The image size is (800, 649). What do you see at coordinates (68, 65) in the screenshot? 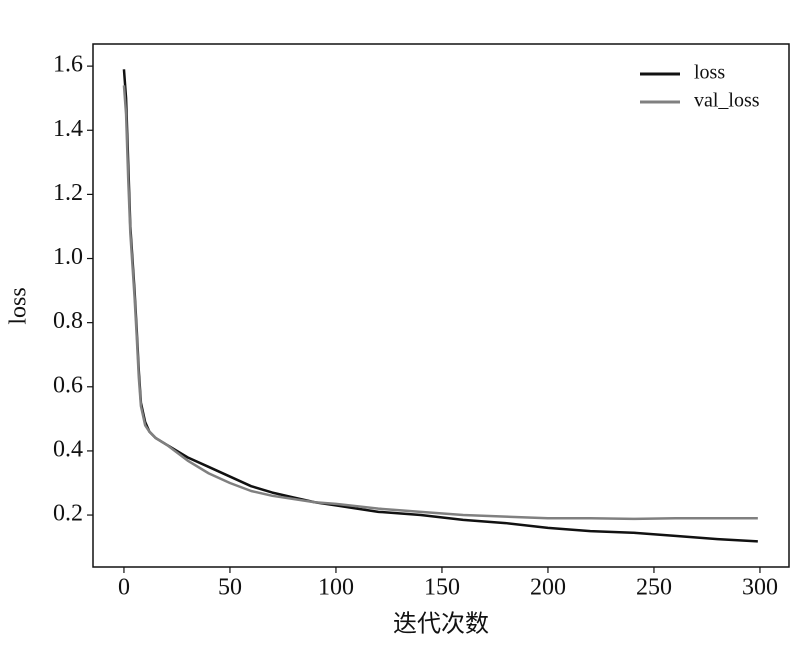
I see `y-tick-label: 1.6` at bounding box center [68, 65].